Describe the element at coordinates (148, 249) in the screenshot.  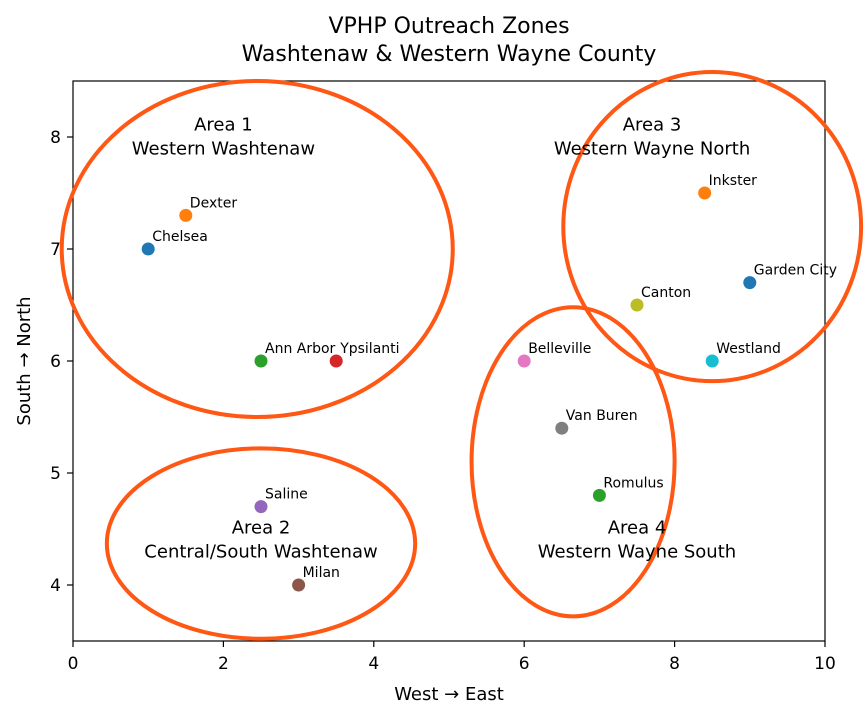
I see `data-point-chelsea` at that location.